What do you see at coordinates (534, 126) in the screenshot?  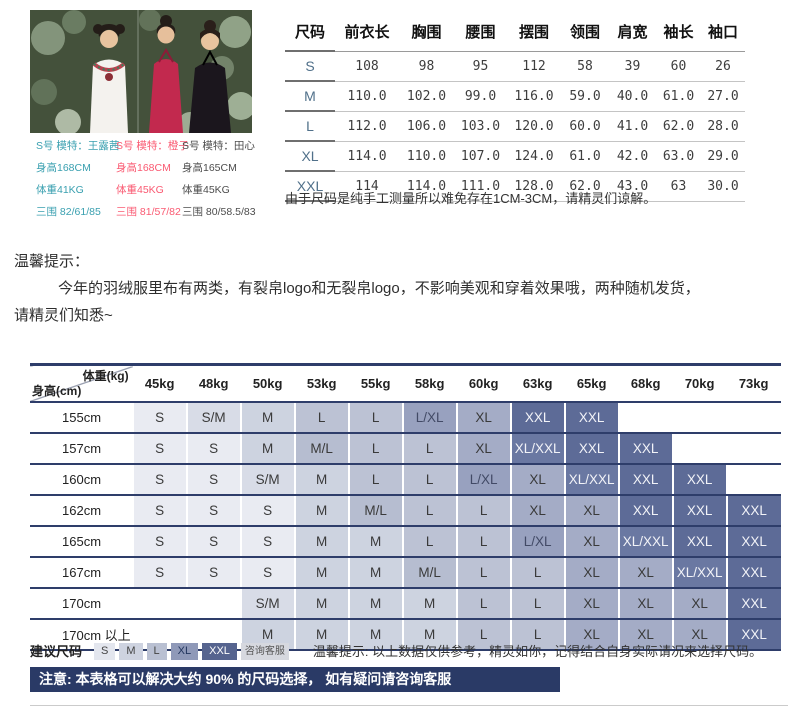 I see `spec-value-cell: 120.0` at bounding box center [534, 126].